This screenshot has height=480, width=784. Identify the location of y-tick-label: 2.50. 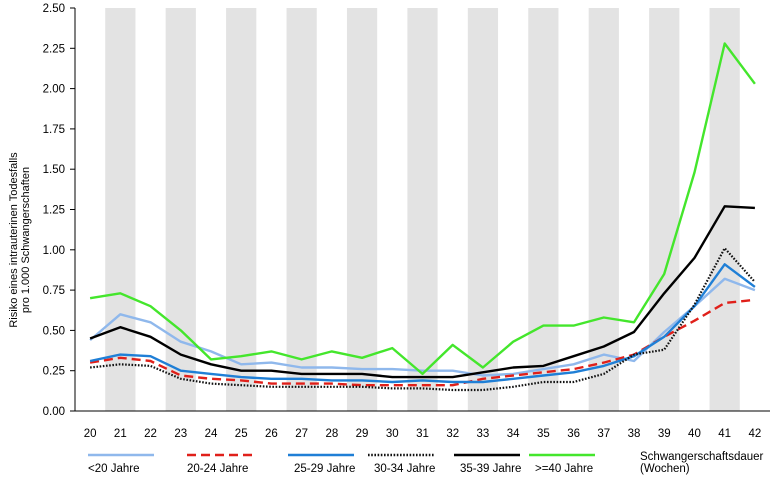
(54, 9).